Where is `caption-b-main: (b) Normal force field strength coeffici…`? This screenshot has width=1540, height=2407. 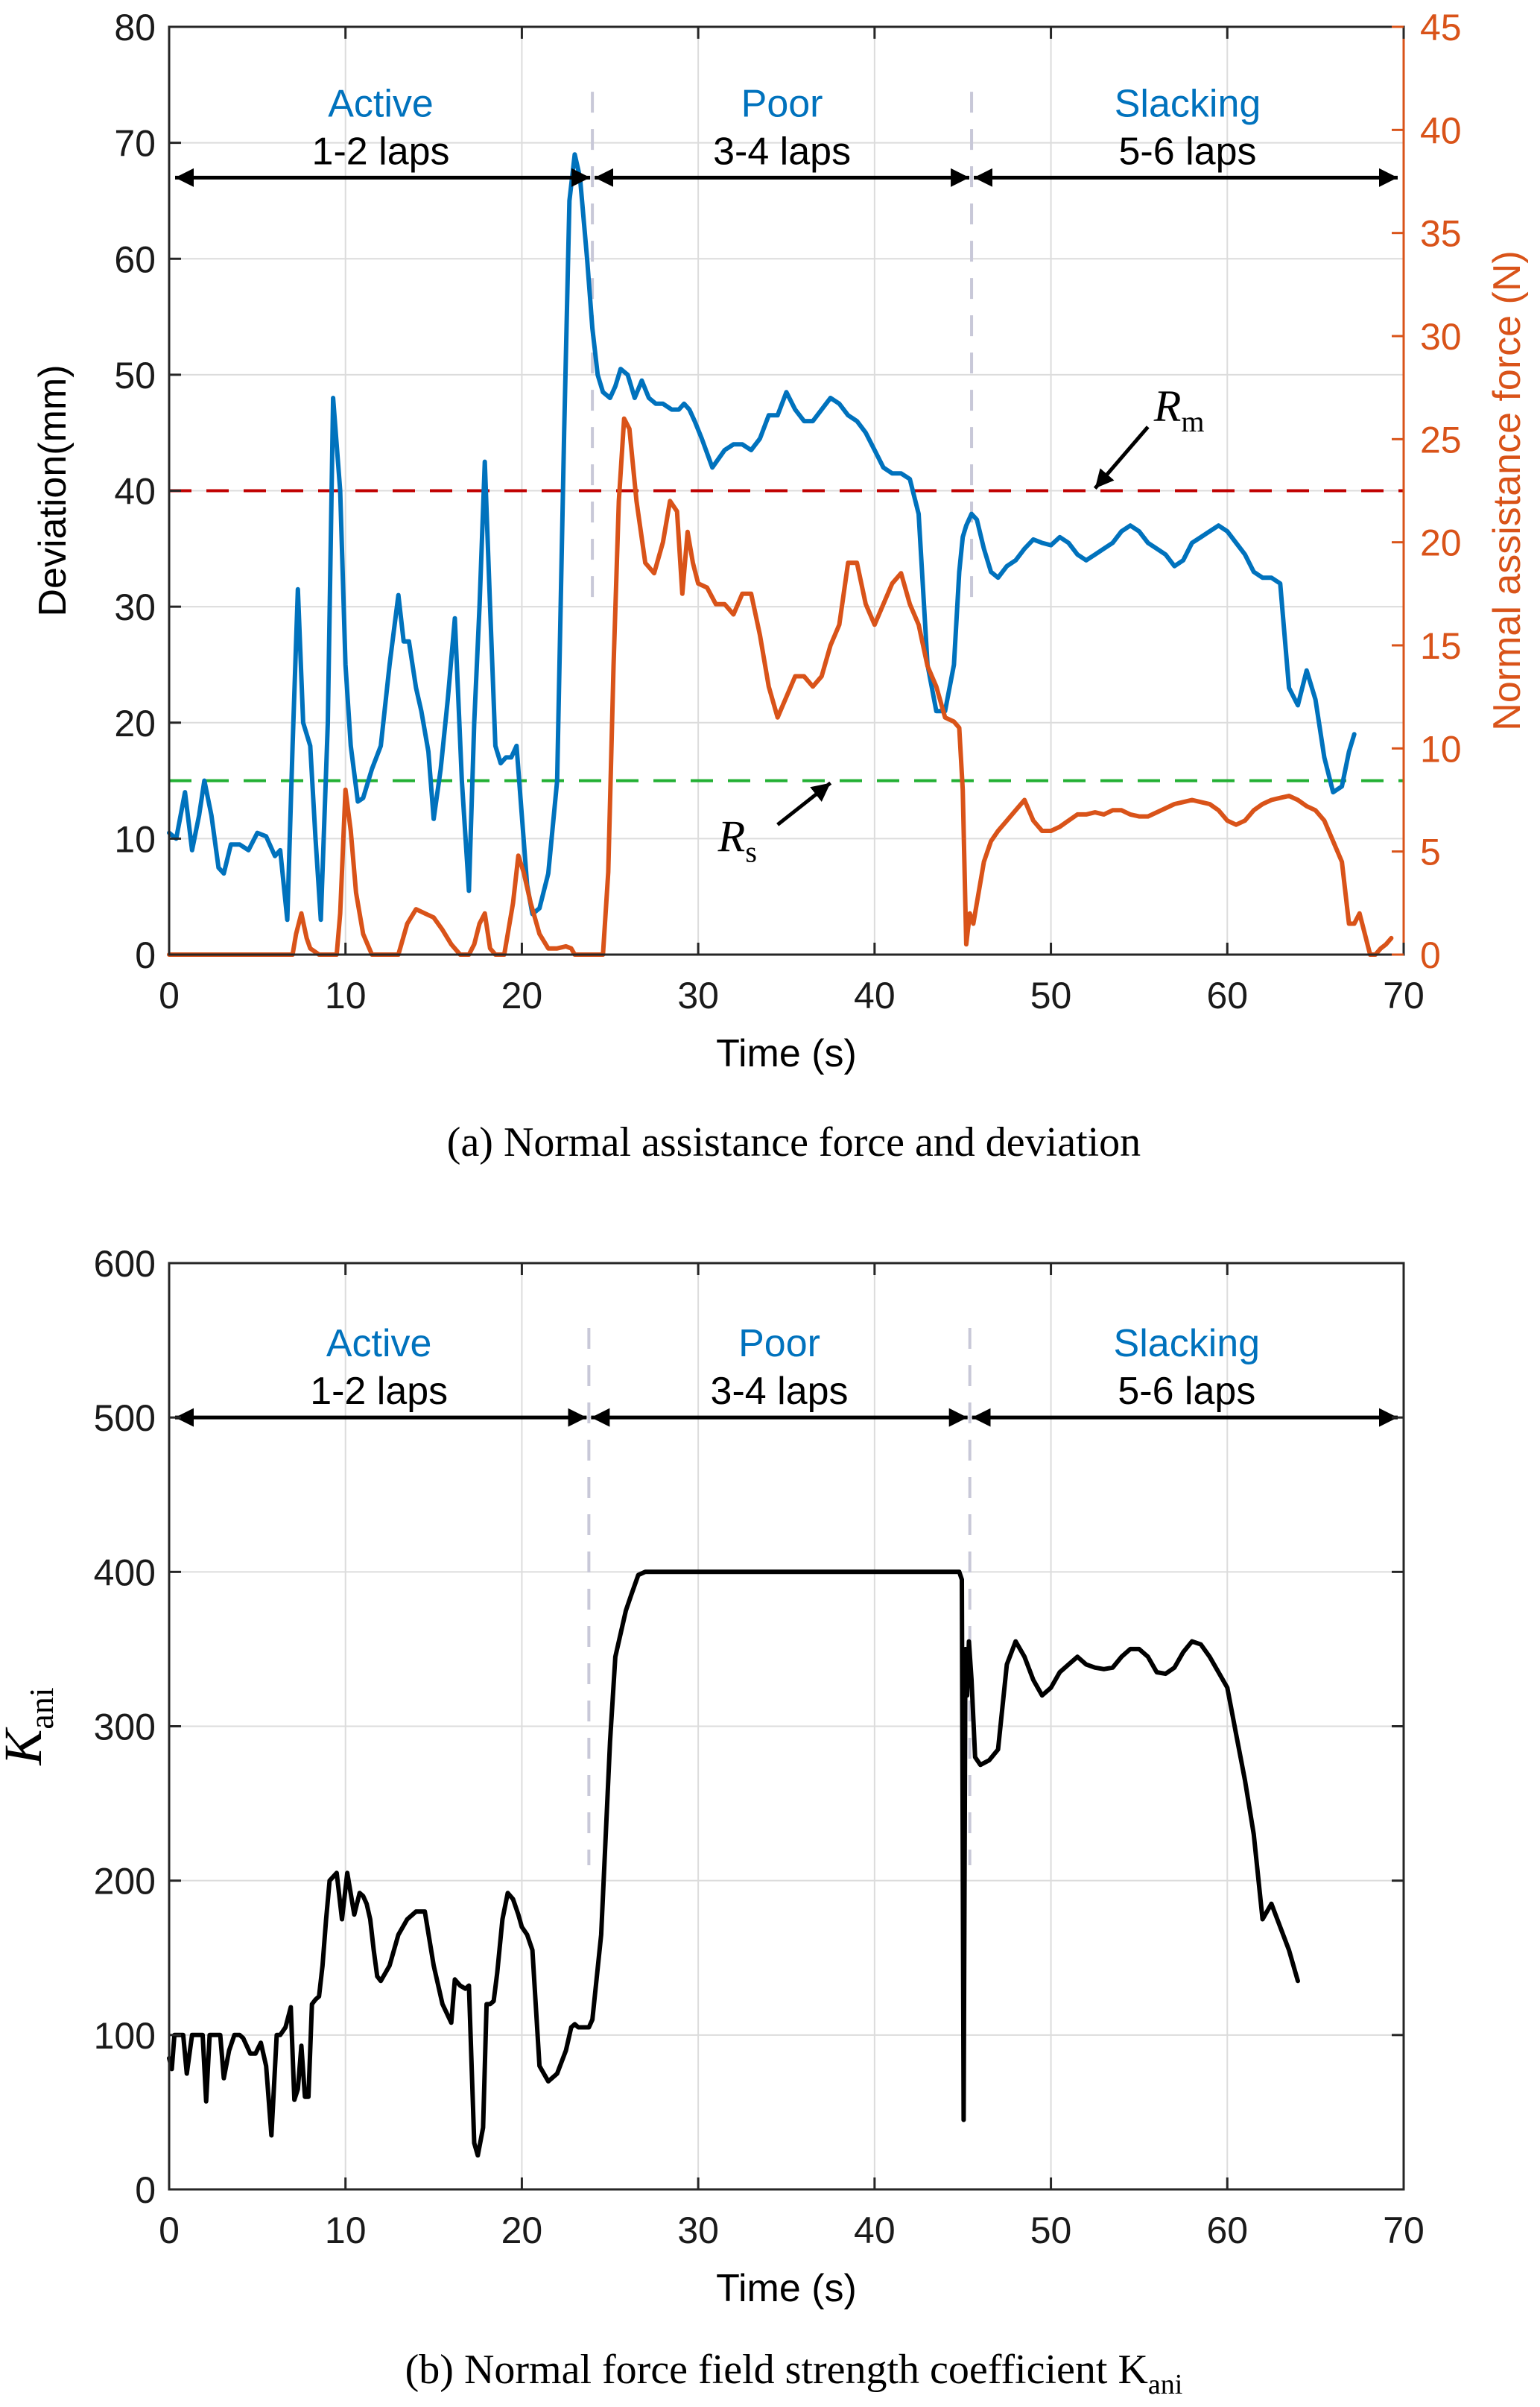
caption-b-main: (b) Normal force field strength coeffici… is located at coordinates (776, 2370).